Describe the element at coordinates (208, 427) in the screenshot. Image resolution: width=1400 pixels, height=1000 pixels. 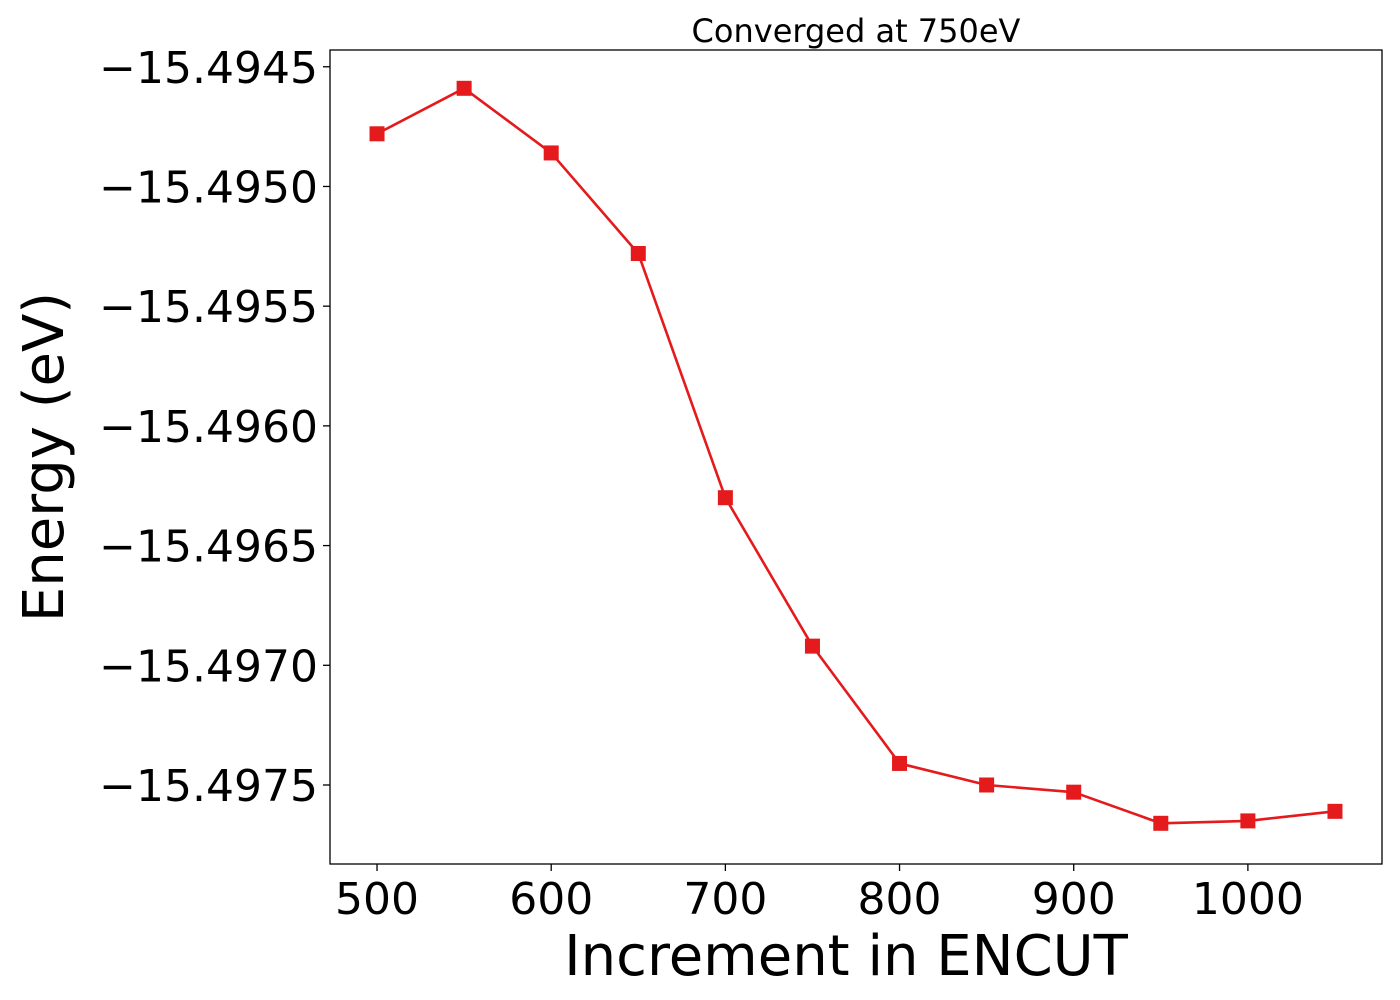
I see `y-tick-label: −15.4960` at that location.